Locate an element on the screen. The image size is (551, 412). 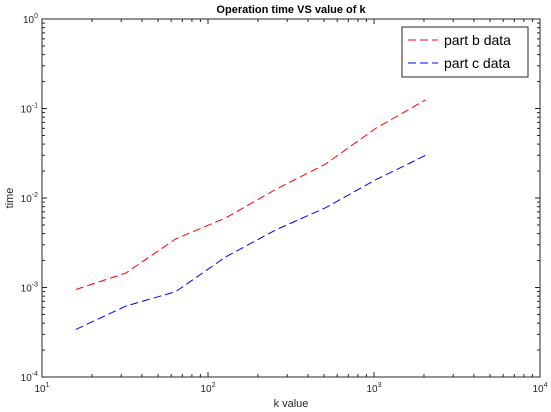
legend: part b data part c data is located at coordinates (465, 52).